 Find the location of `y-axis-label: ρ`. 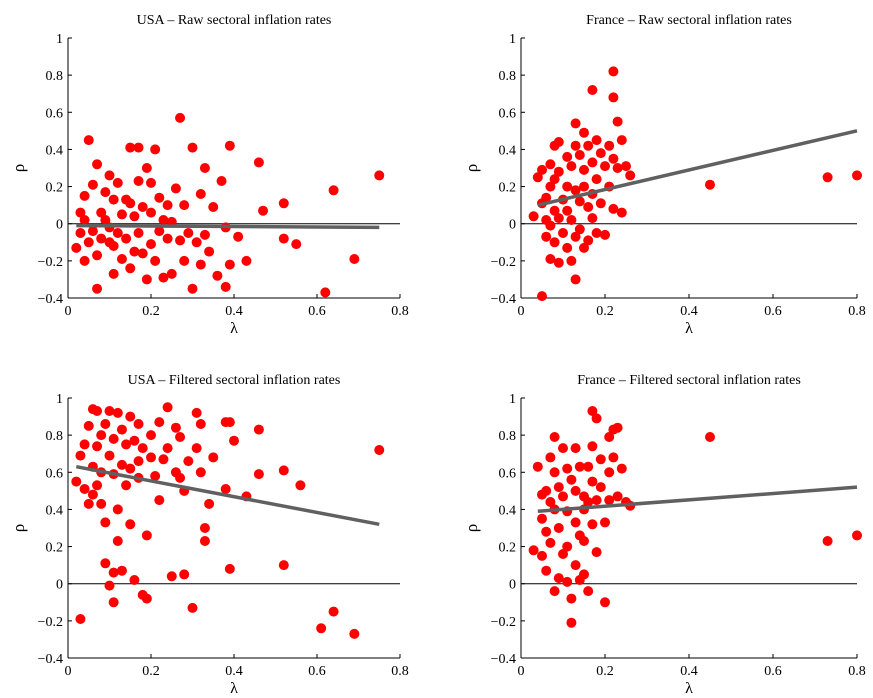

y-axis-label: ρ is located at coordinates (471, 528).